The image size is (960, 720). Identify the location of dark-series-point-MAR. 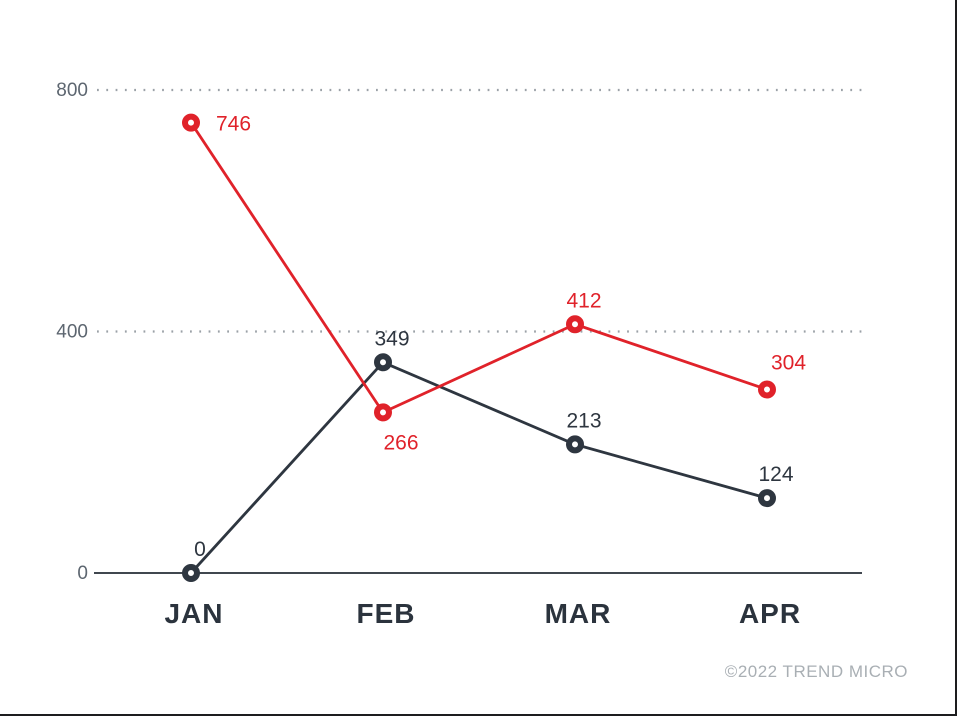
(575, 444).